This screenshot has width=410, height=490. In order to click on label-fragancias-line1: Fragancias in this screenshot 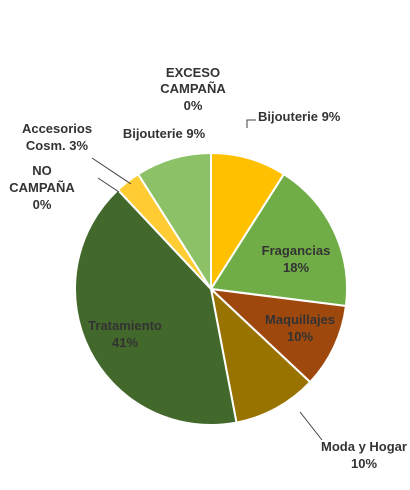, I will do `click(296, 250)`.